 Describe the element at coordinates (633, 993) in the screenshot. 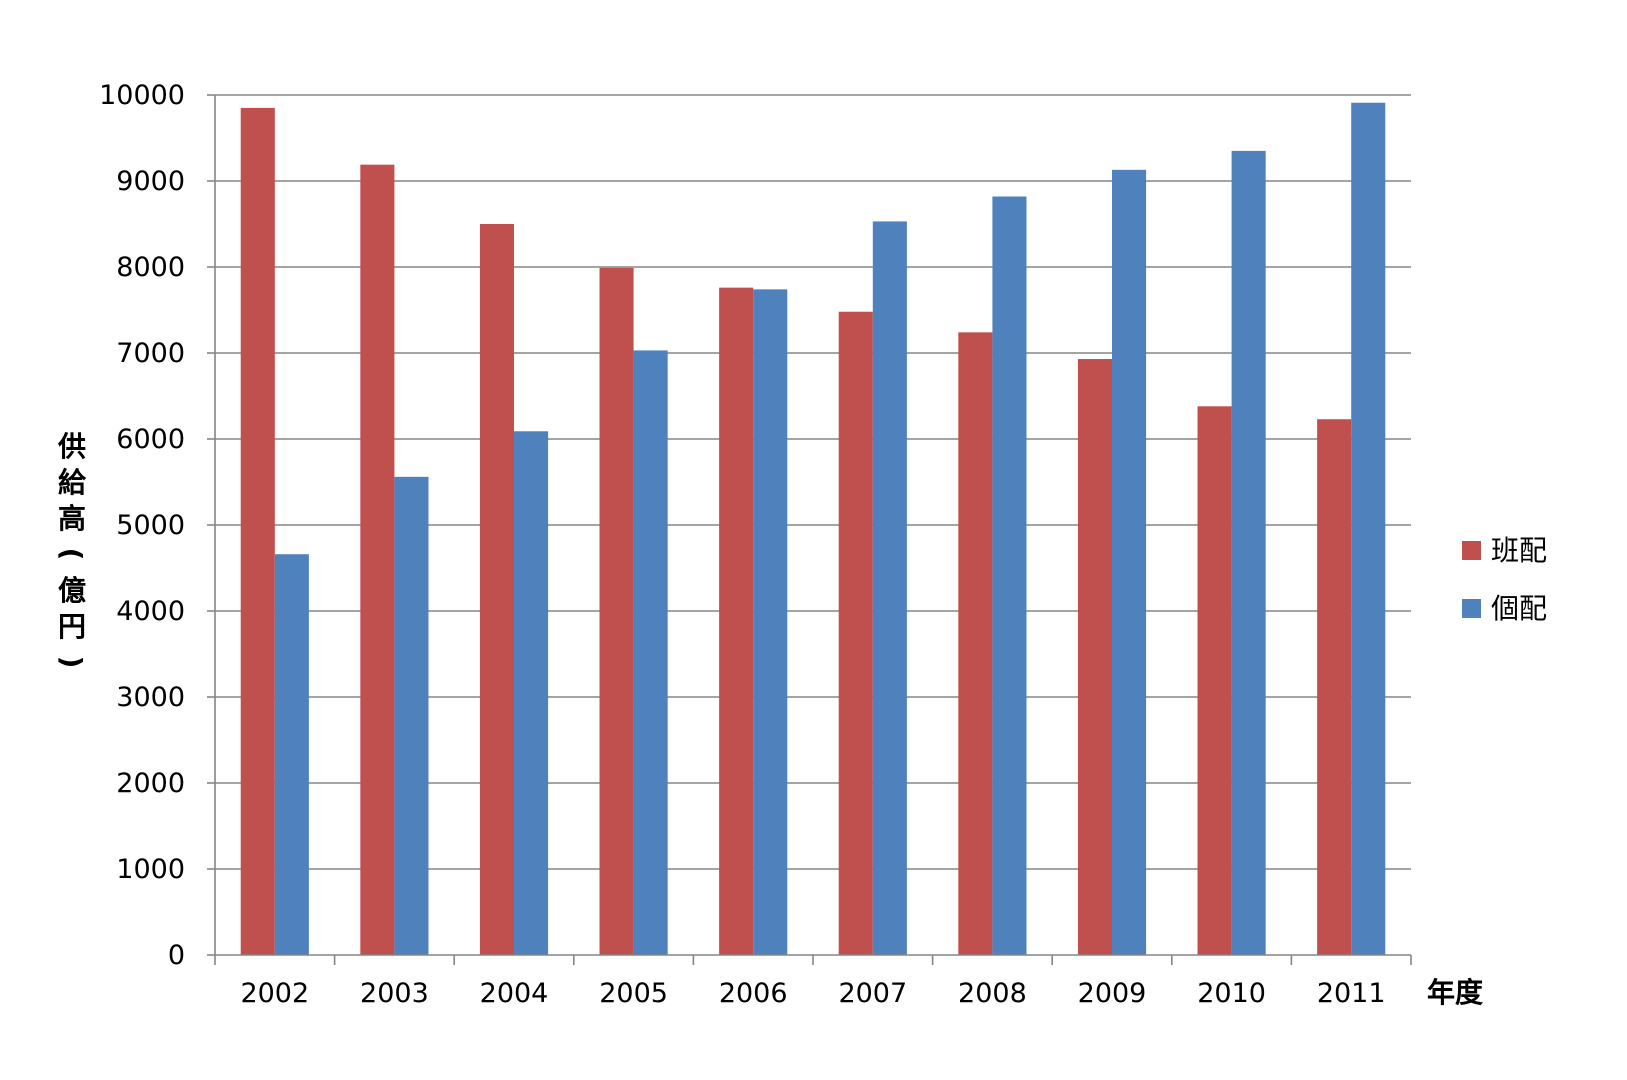

I see `x-tick-label: 2005` at that location.